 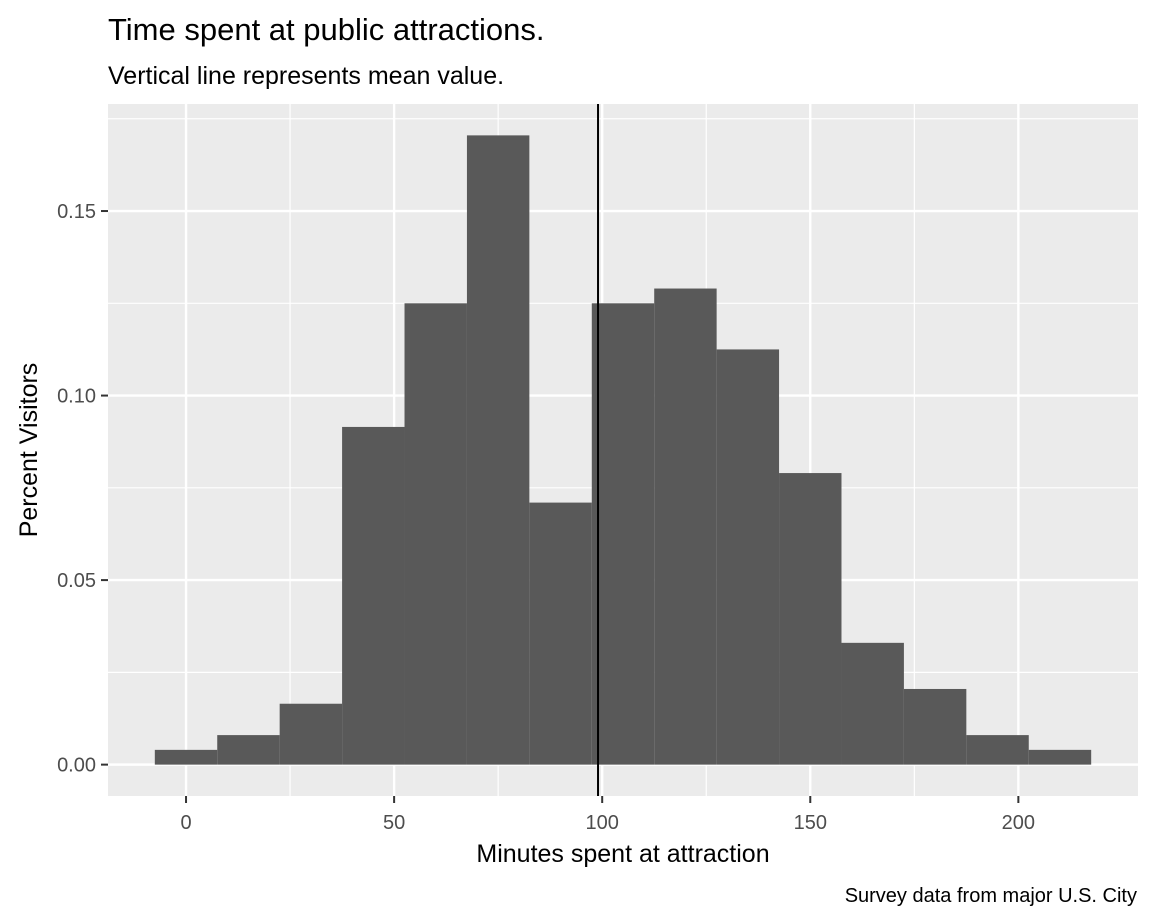 What do you see at coordinates (185, 823) in the screenshot?
I see `x-tick-label: 0` at bounding box center [185, 823].